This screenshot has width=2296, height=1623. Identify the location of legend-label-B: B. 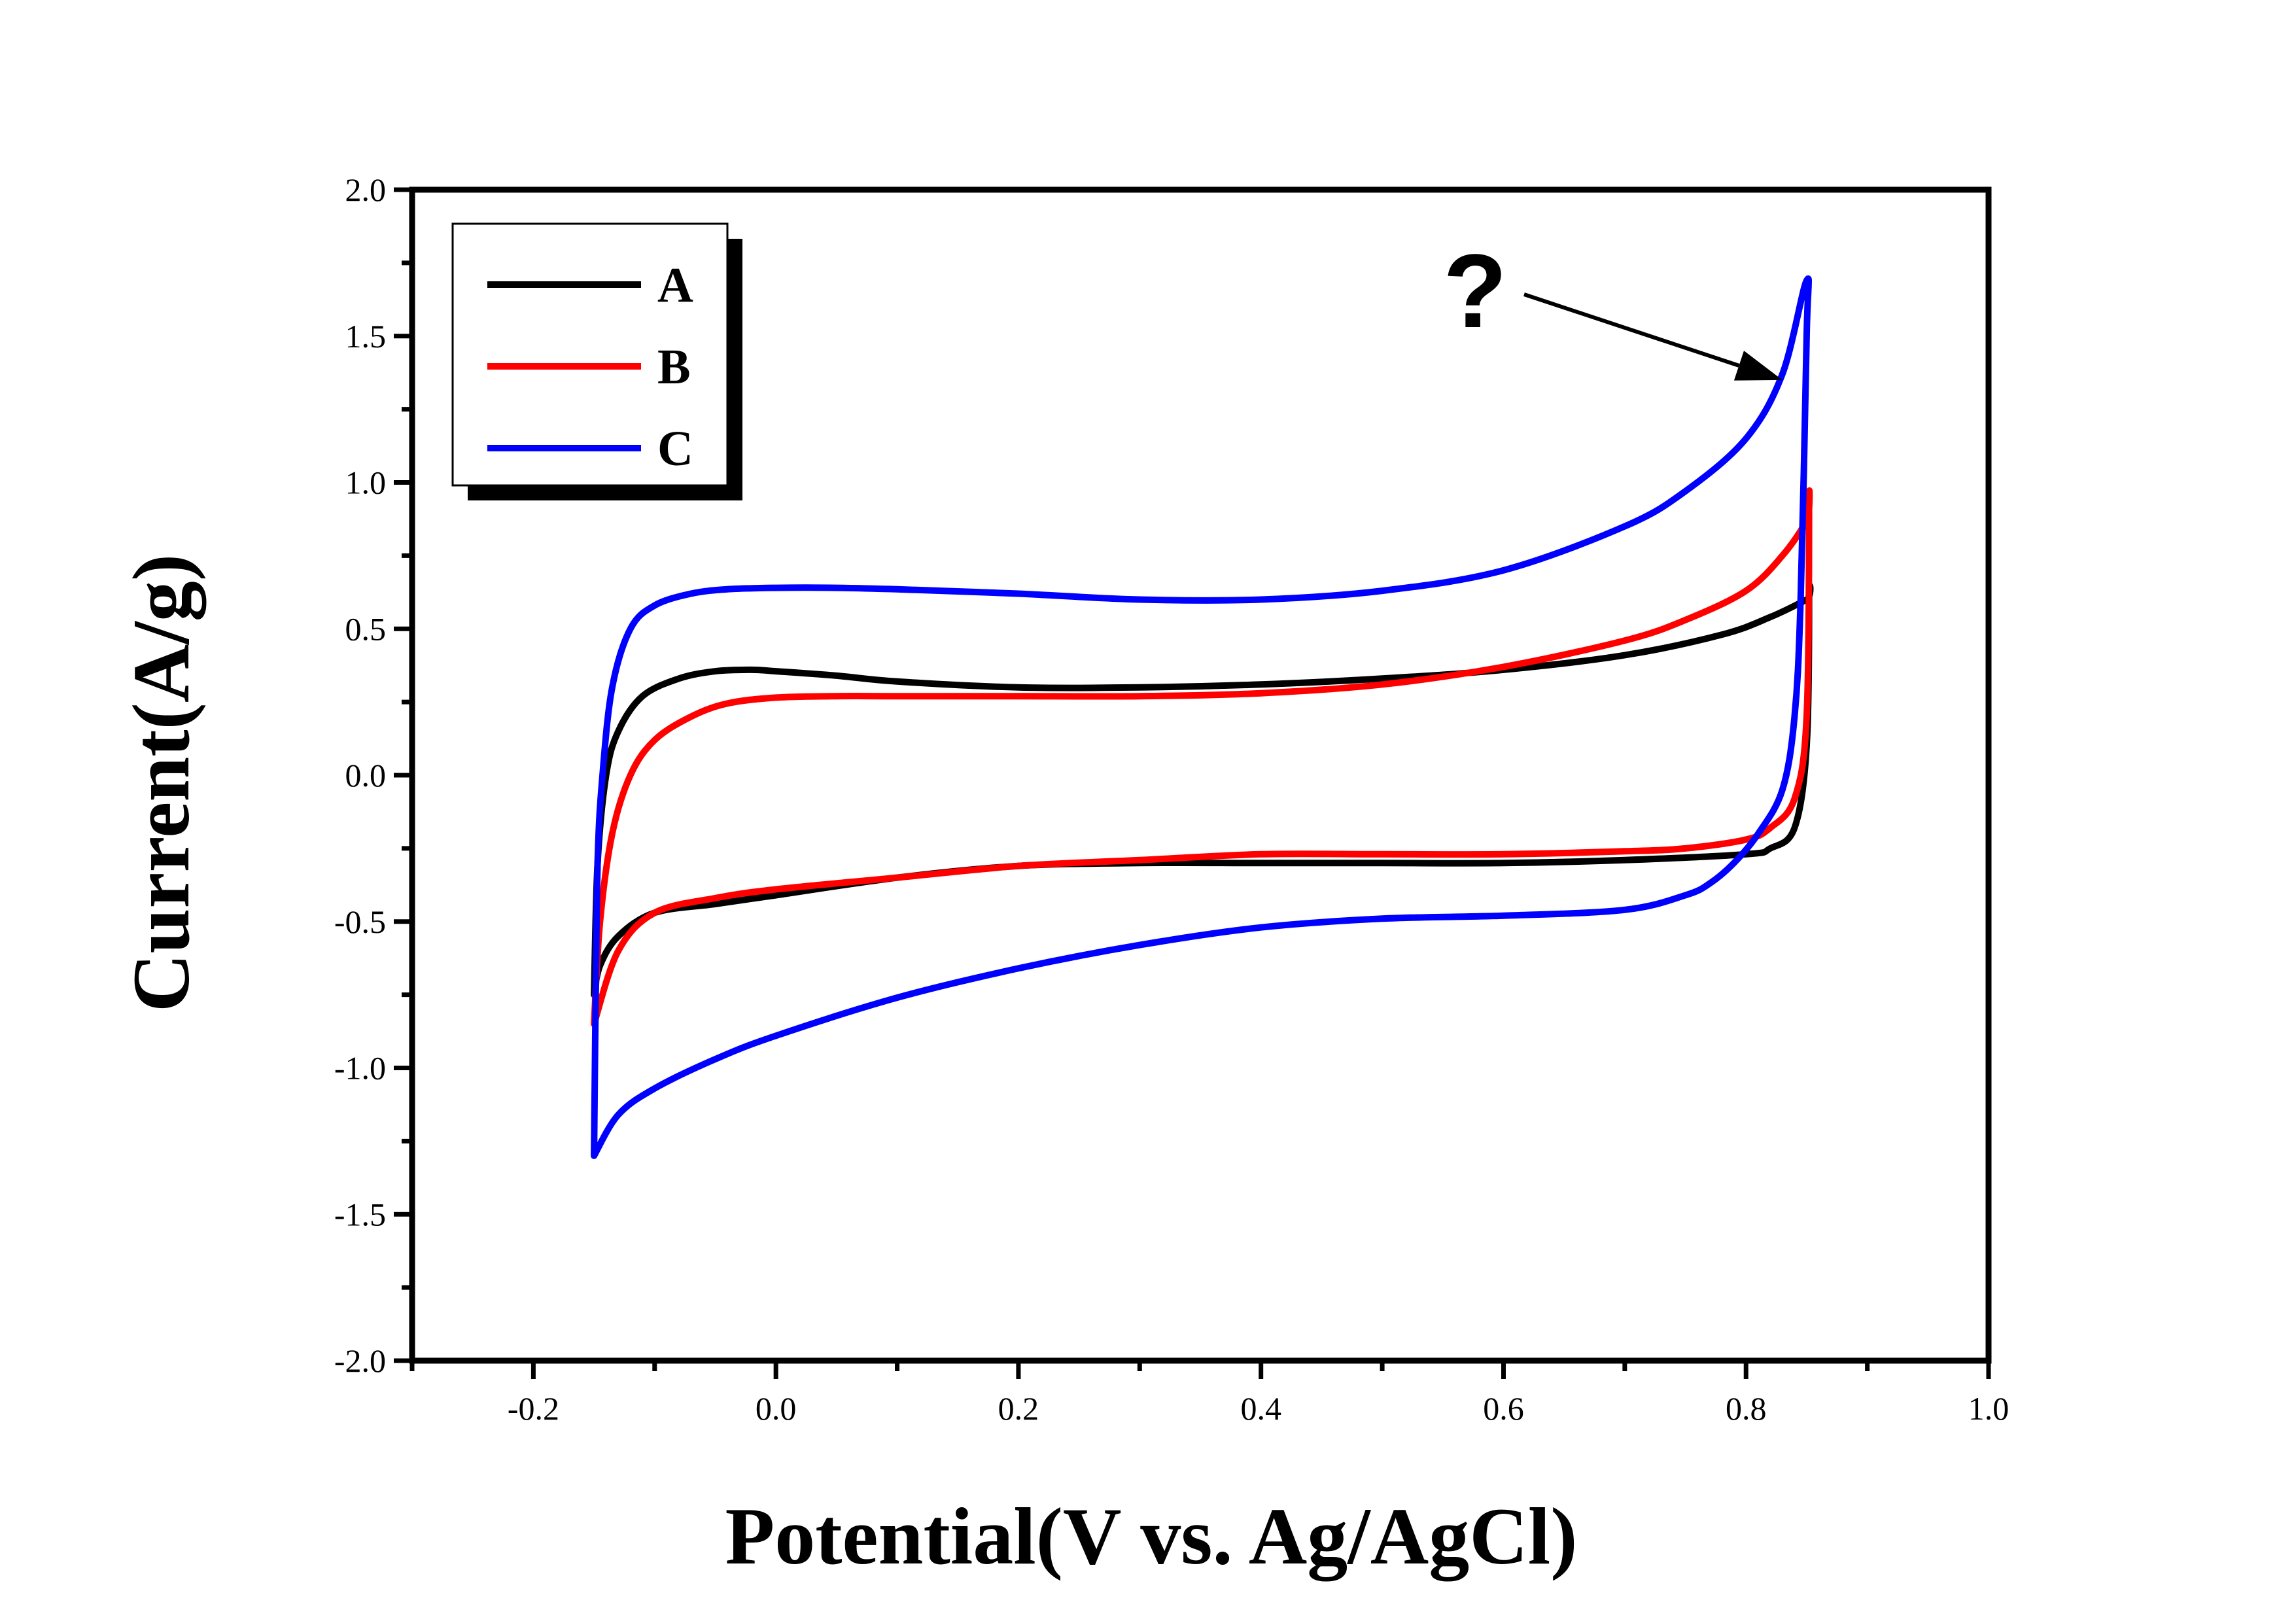
(674, 367).